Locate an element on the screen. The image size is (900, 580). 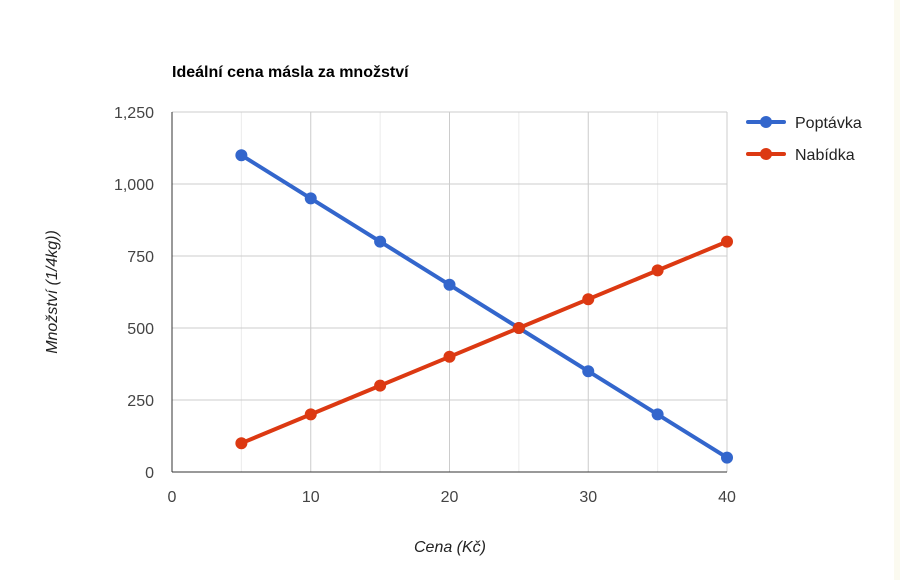
y-tick-label: 250 is located at coordinates (140, 401).